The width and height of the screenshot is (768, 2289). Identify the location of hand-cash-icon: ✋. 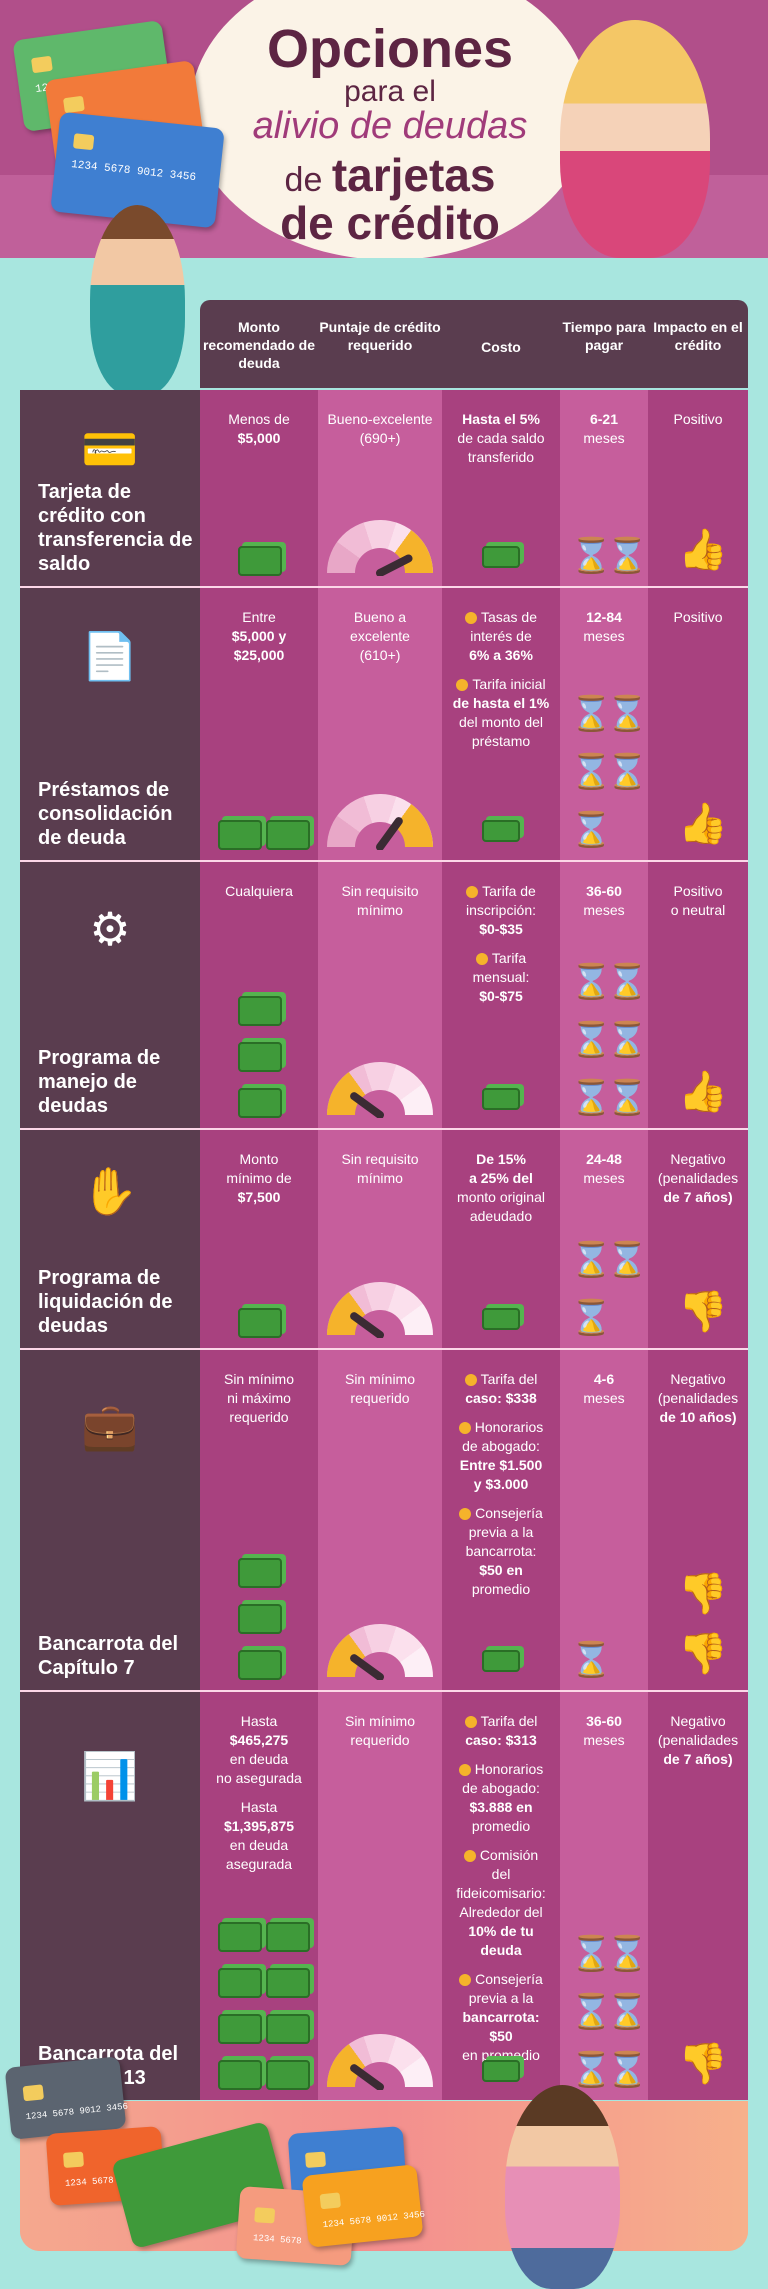
(110, 1191).